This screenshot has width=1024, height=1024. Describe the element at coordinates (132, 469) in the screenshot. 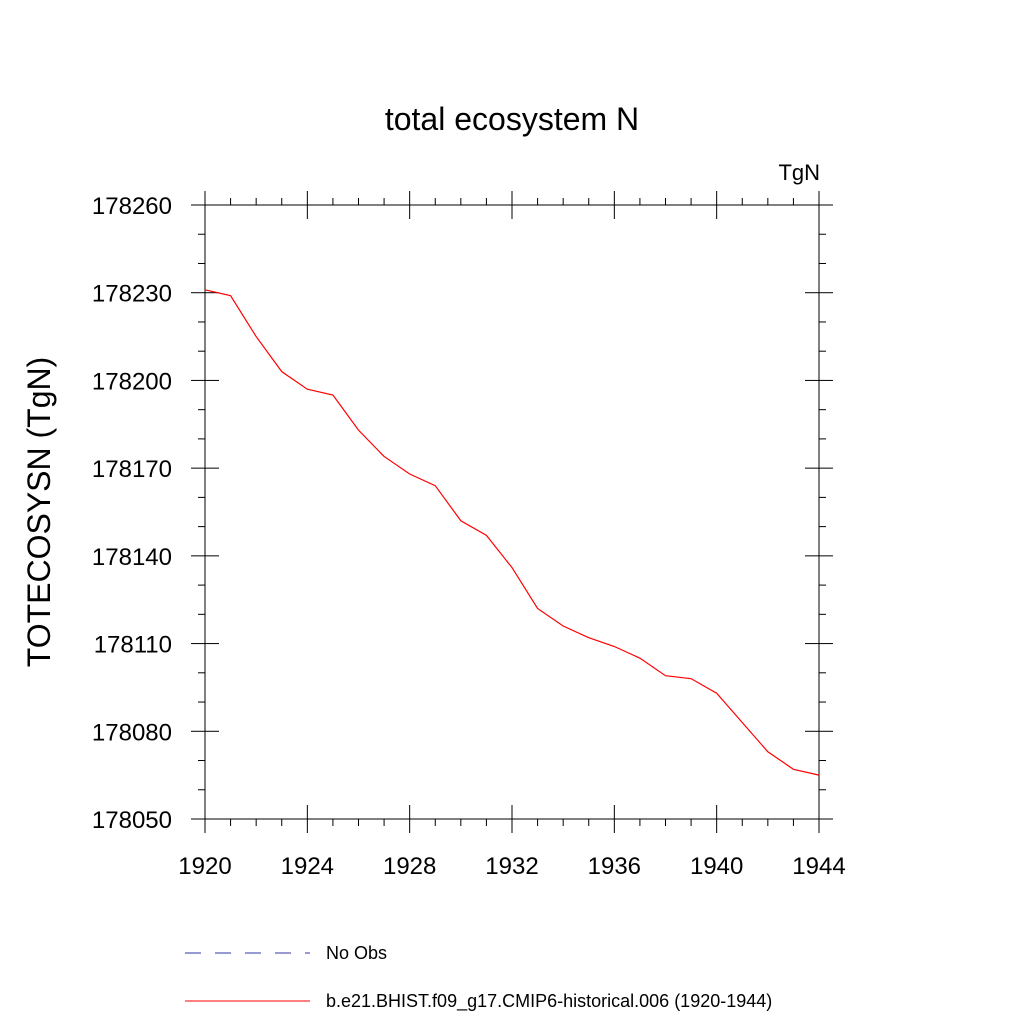

I see `y-tick-label: 178170` at that location.